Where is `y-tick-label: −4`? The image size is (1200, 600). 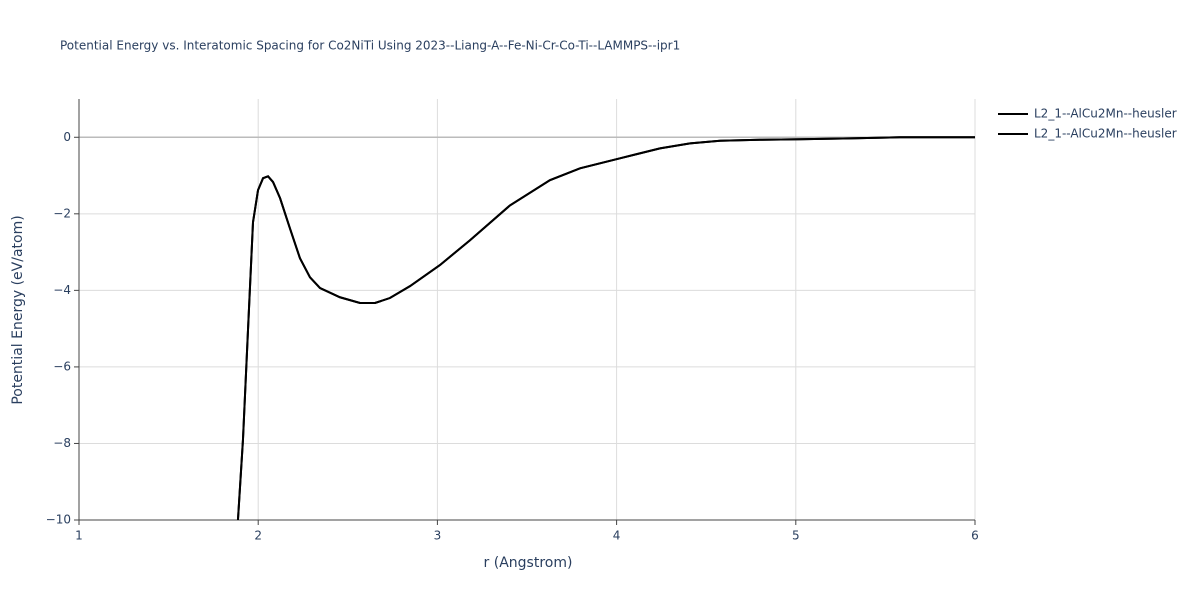 y-tick-label: −4 is located at coordinates (62, 290).